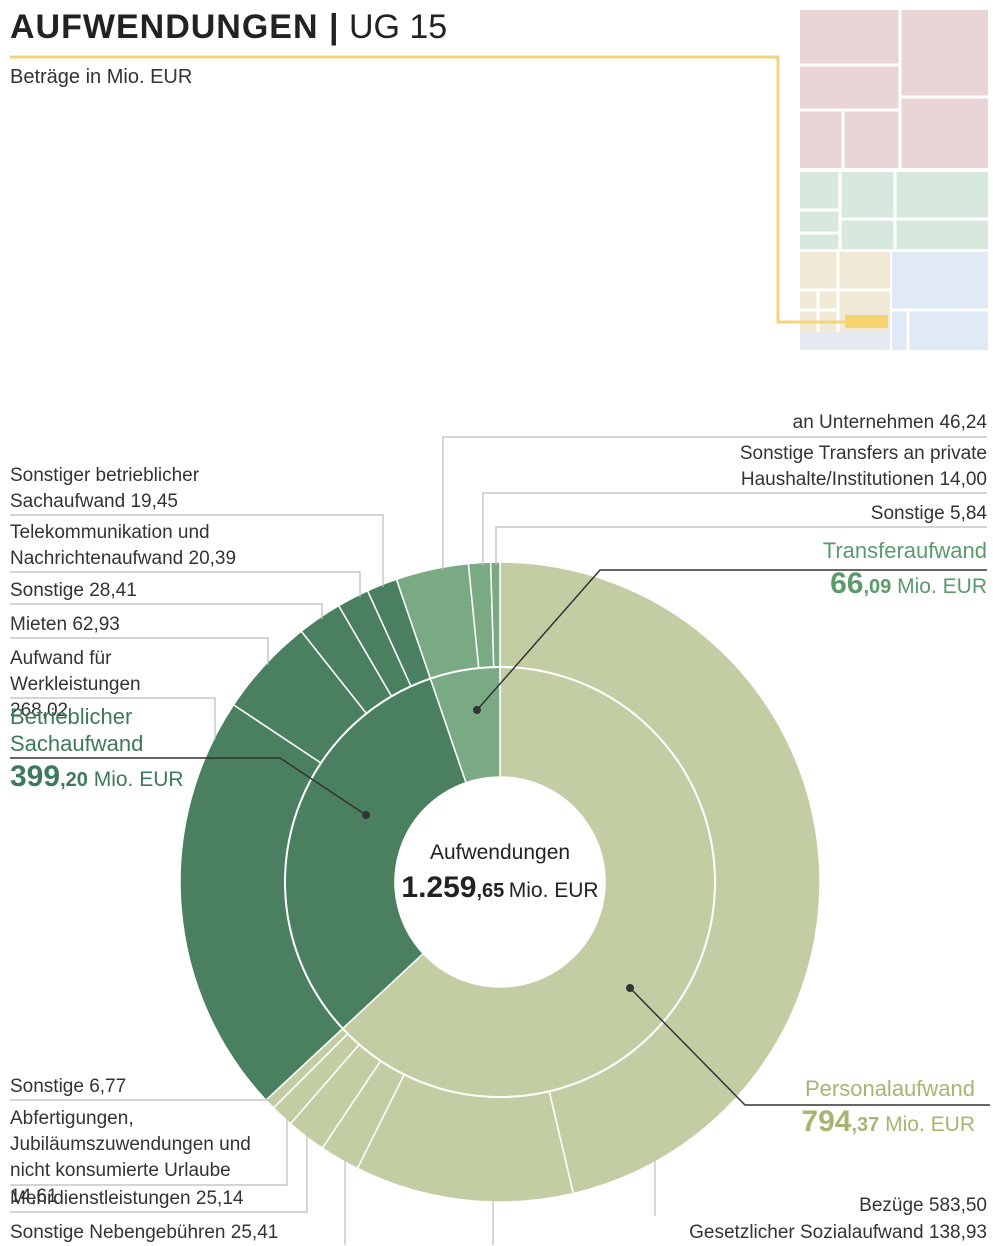 The height and width of the screenshot is (1246, 993). What do you see at coordinates (806, 1232) in the screenshot?
I see `segment-name: Gesetzlicher Sozialaufwand` at bounding box center [806, 1232].